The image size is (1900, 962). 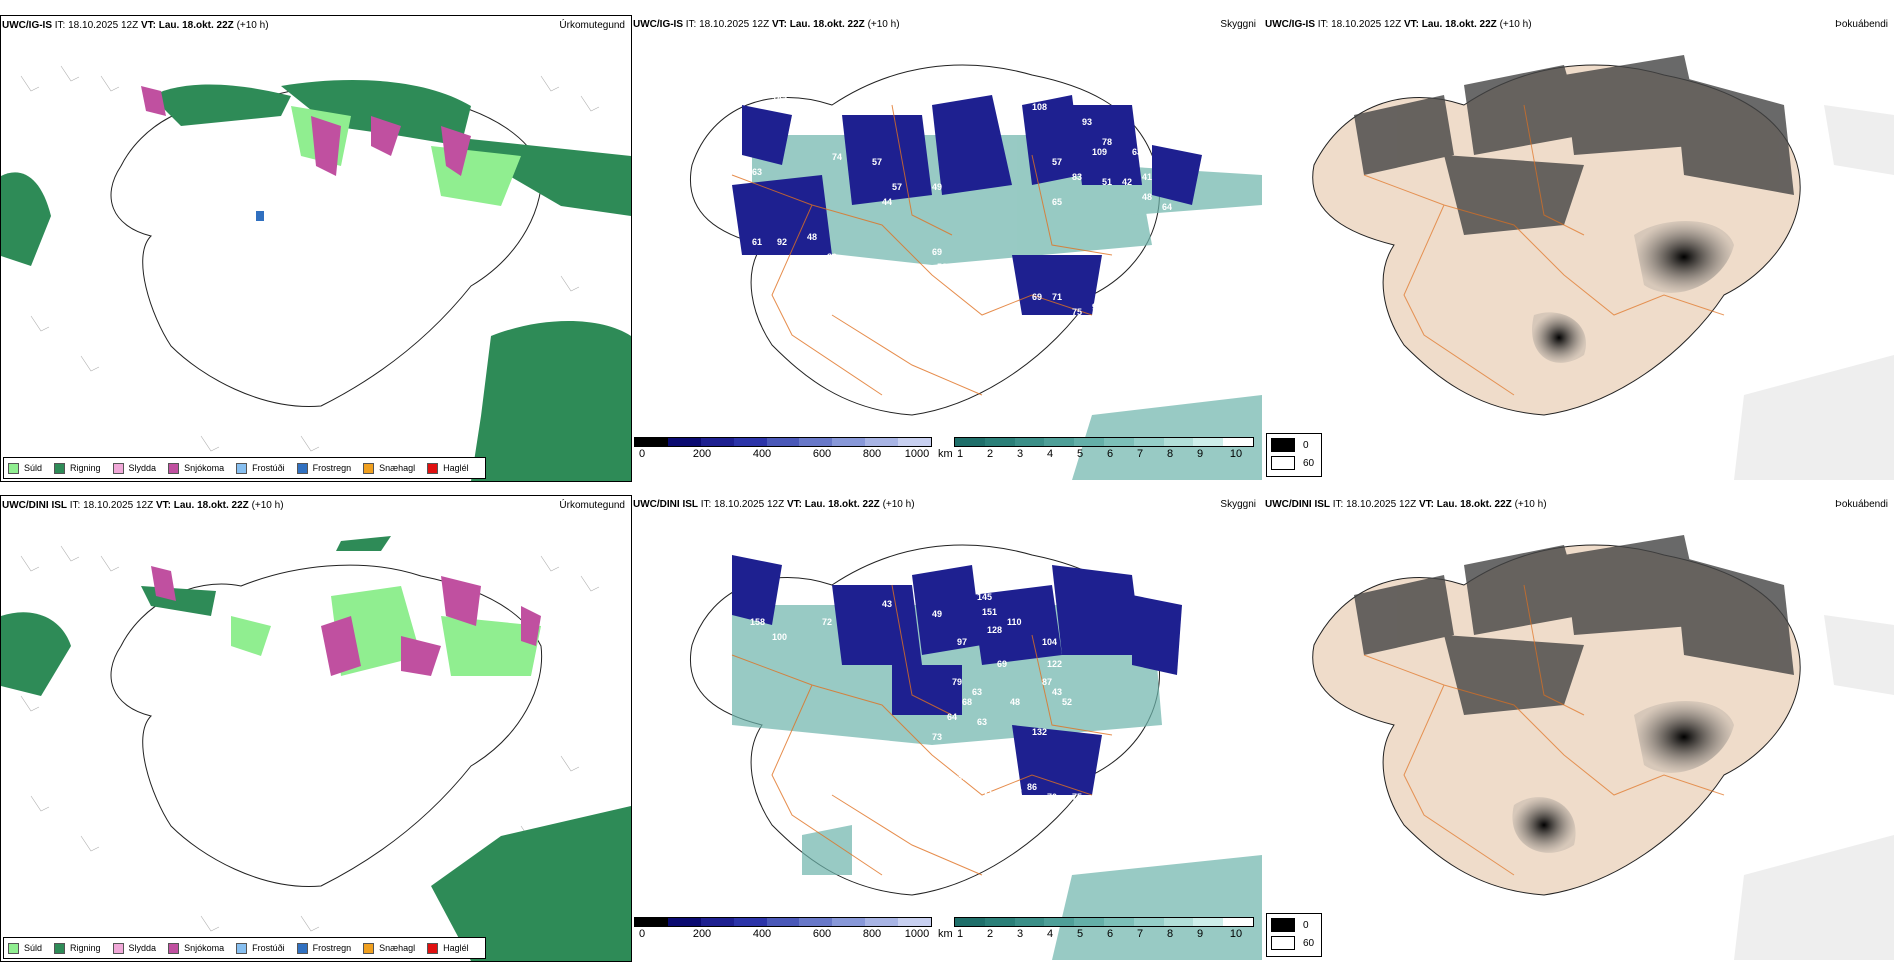 What do you see at coordinates (977, 837) in the screenshot?
I see `cloud-height-label: 84` at bounding box center [977, 837].